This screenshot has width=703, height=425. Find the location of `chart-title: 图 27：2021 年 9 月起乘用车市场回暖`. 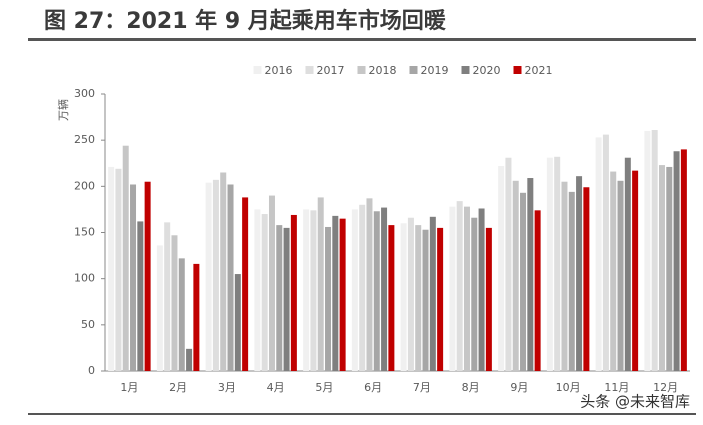

chart-title: 图 27：2021 年 9 月起乘用车市场回暖 is located at coordinates (245, 21).